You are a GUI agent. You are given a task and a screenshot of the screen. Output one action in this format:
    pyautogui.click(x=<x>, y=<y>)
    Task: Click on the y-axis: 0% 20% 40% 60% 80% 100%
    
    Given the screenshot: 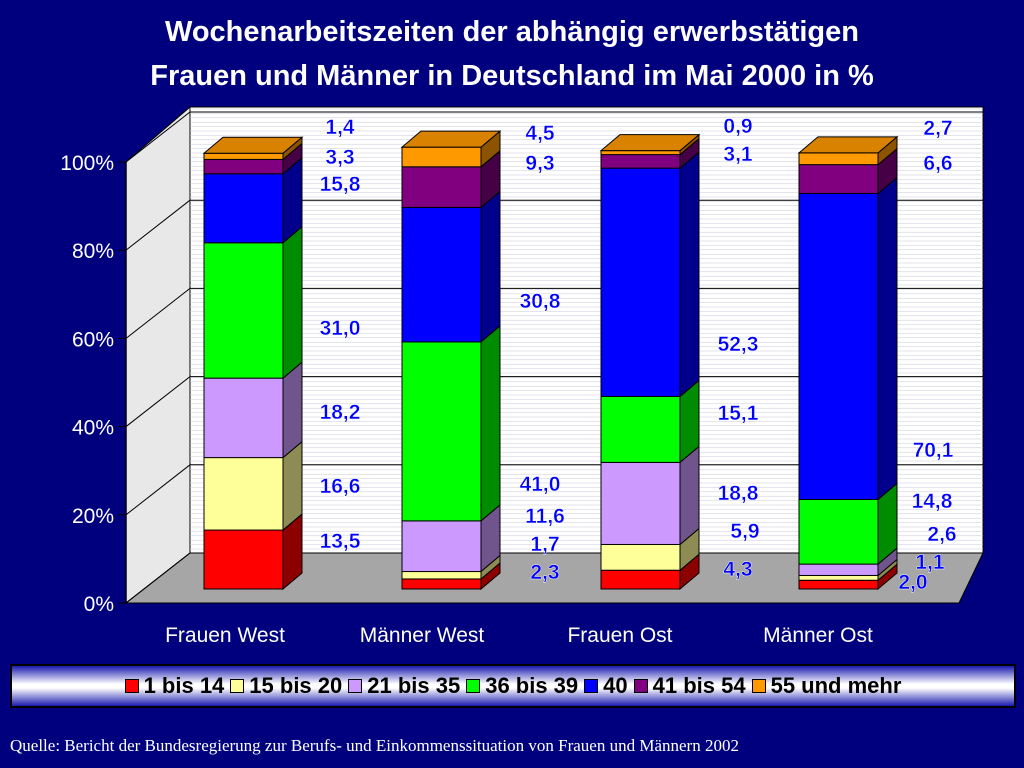 What is the action you would take?
    pyautogui.click(x=93, y=384)
    